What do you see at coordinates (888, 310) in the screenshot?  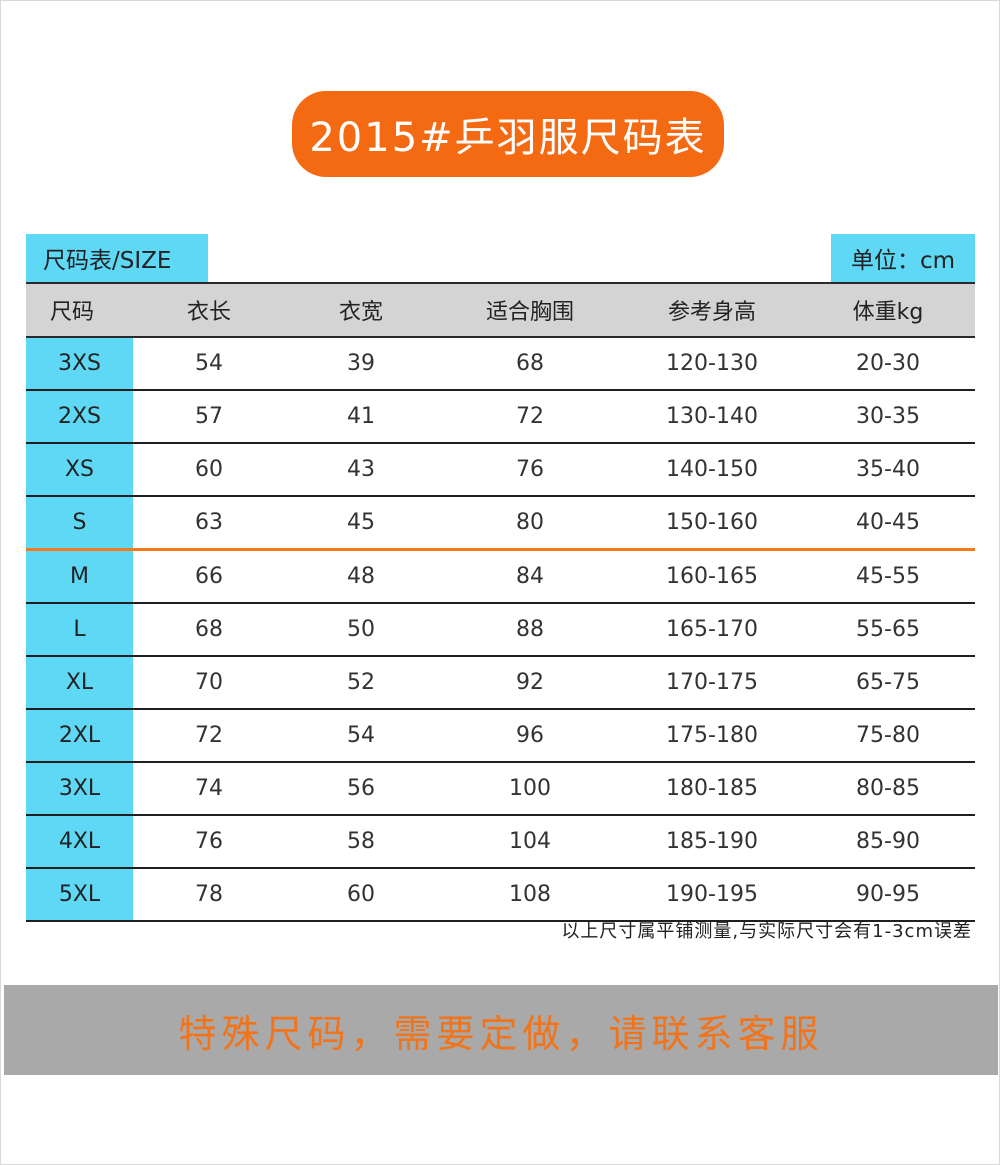 I see `header-weight: 体重kg` at bounding box center [888, 310].